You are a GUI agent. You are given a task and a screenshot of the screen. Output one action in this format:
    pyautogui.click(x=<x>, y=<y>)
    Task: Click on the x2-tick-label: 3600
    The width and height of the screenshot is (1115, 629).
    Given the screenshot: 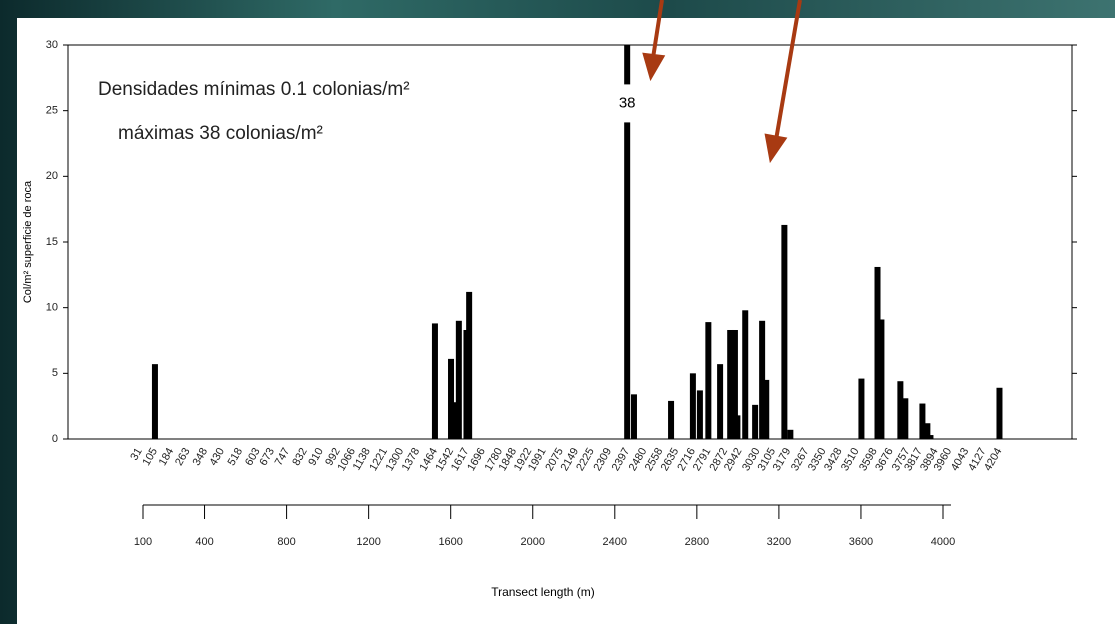 What is the action you would take?
    pyautogui.click(x=861, y=542)
    